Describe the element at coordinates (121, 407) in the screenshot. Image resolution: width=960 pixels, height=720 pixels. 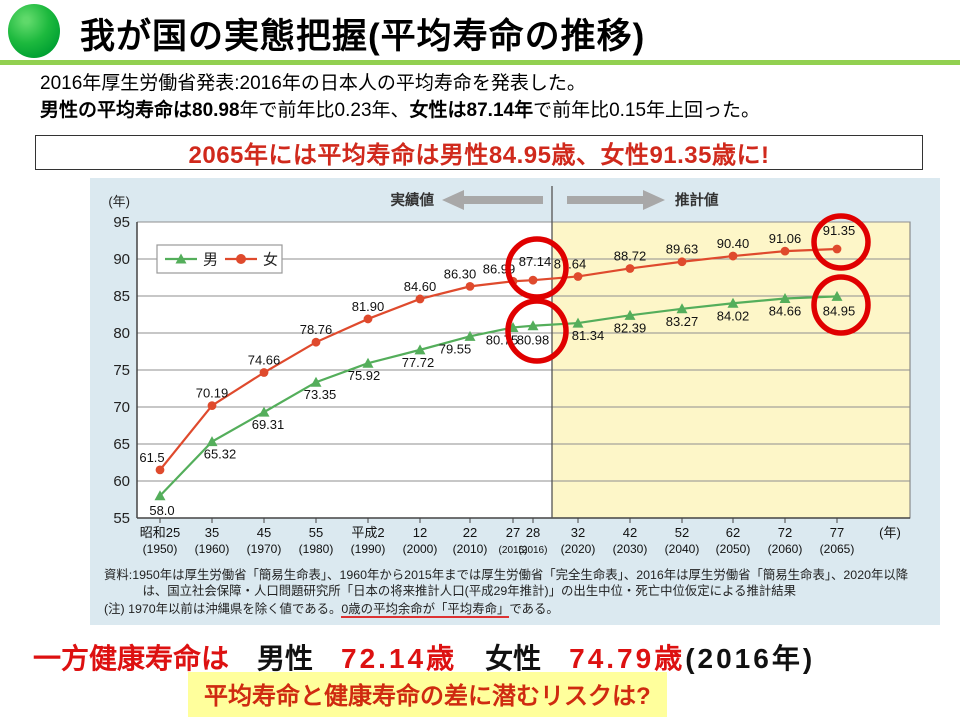
I see `y-tick-label: 70` at that location.